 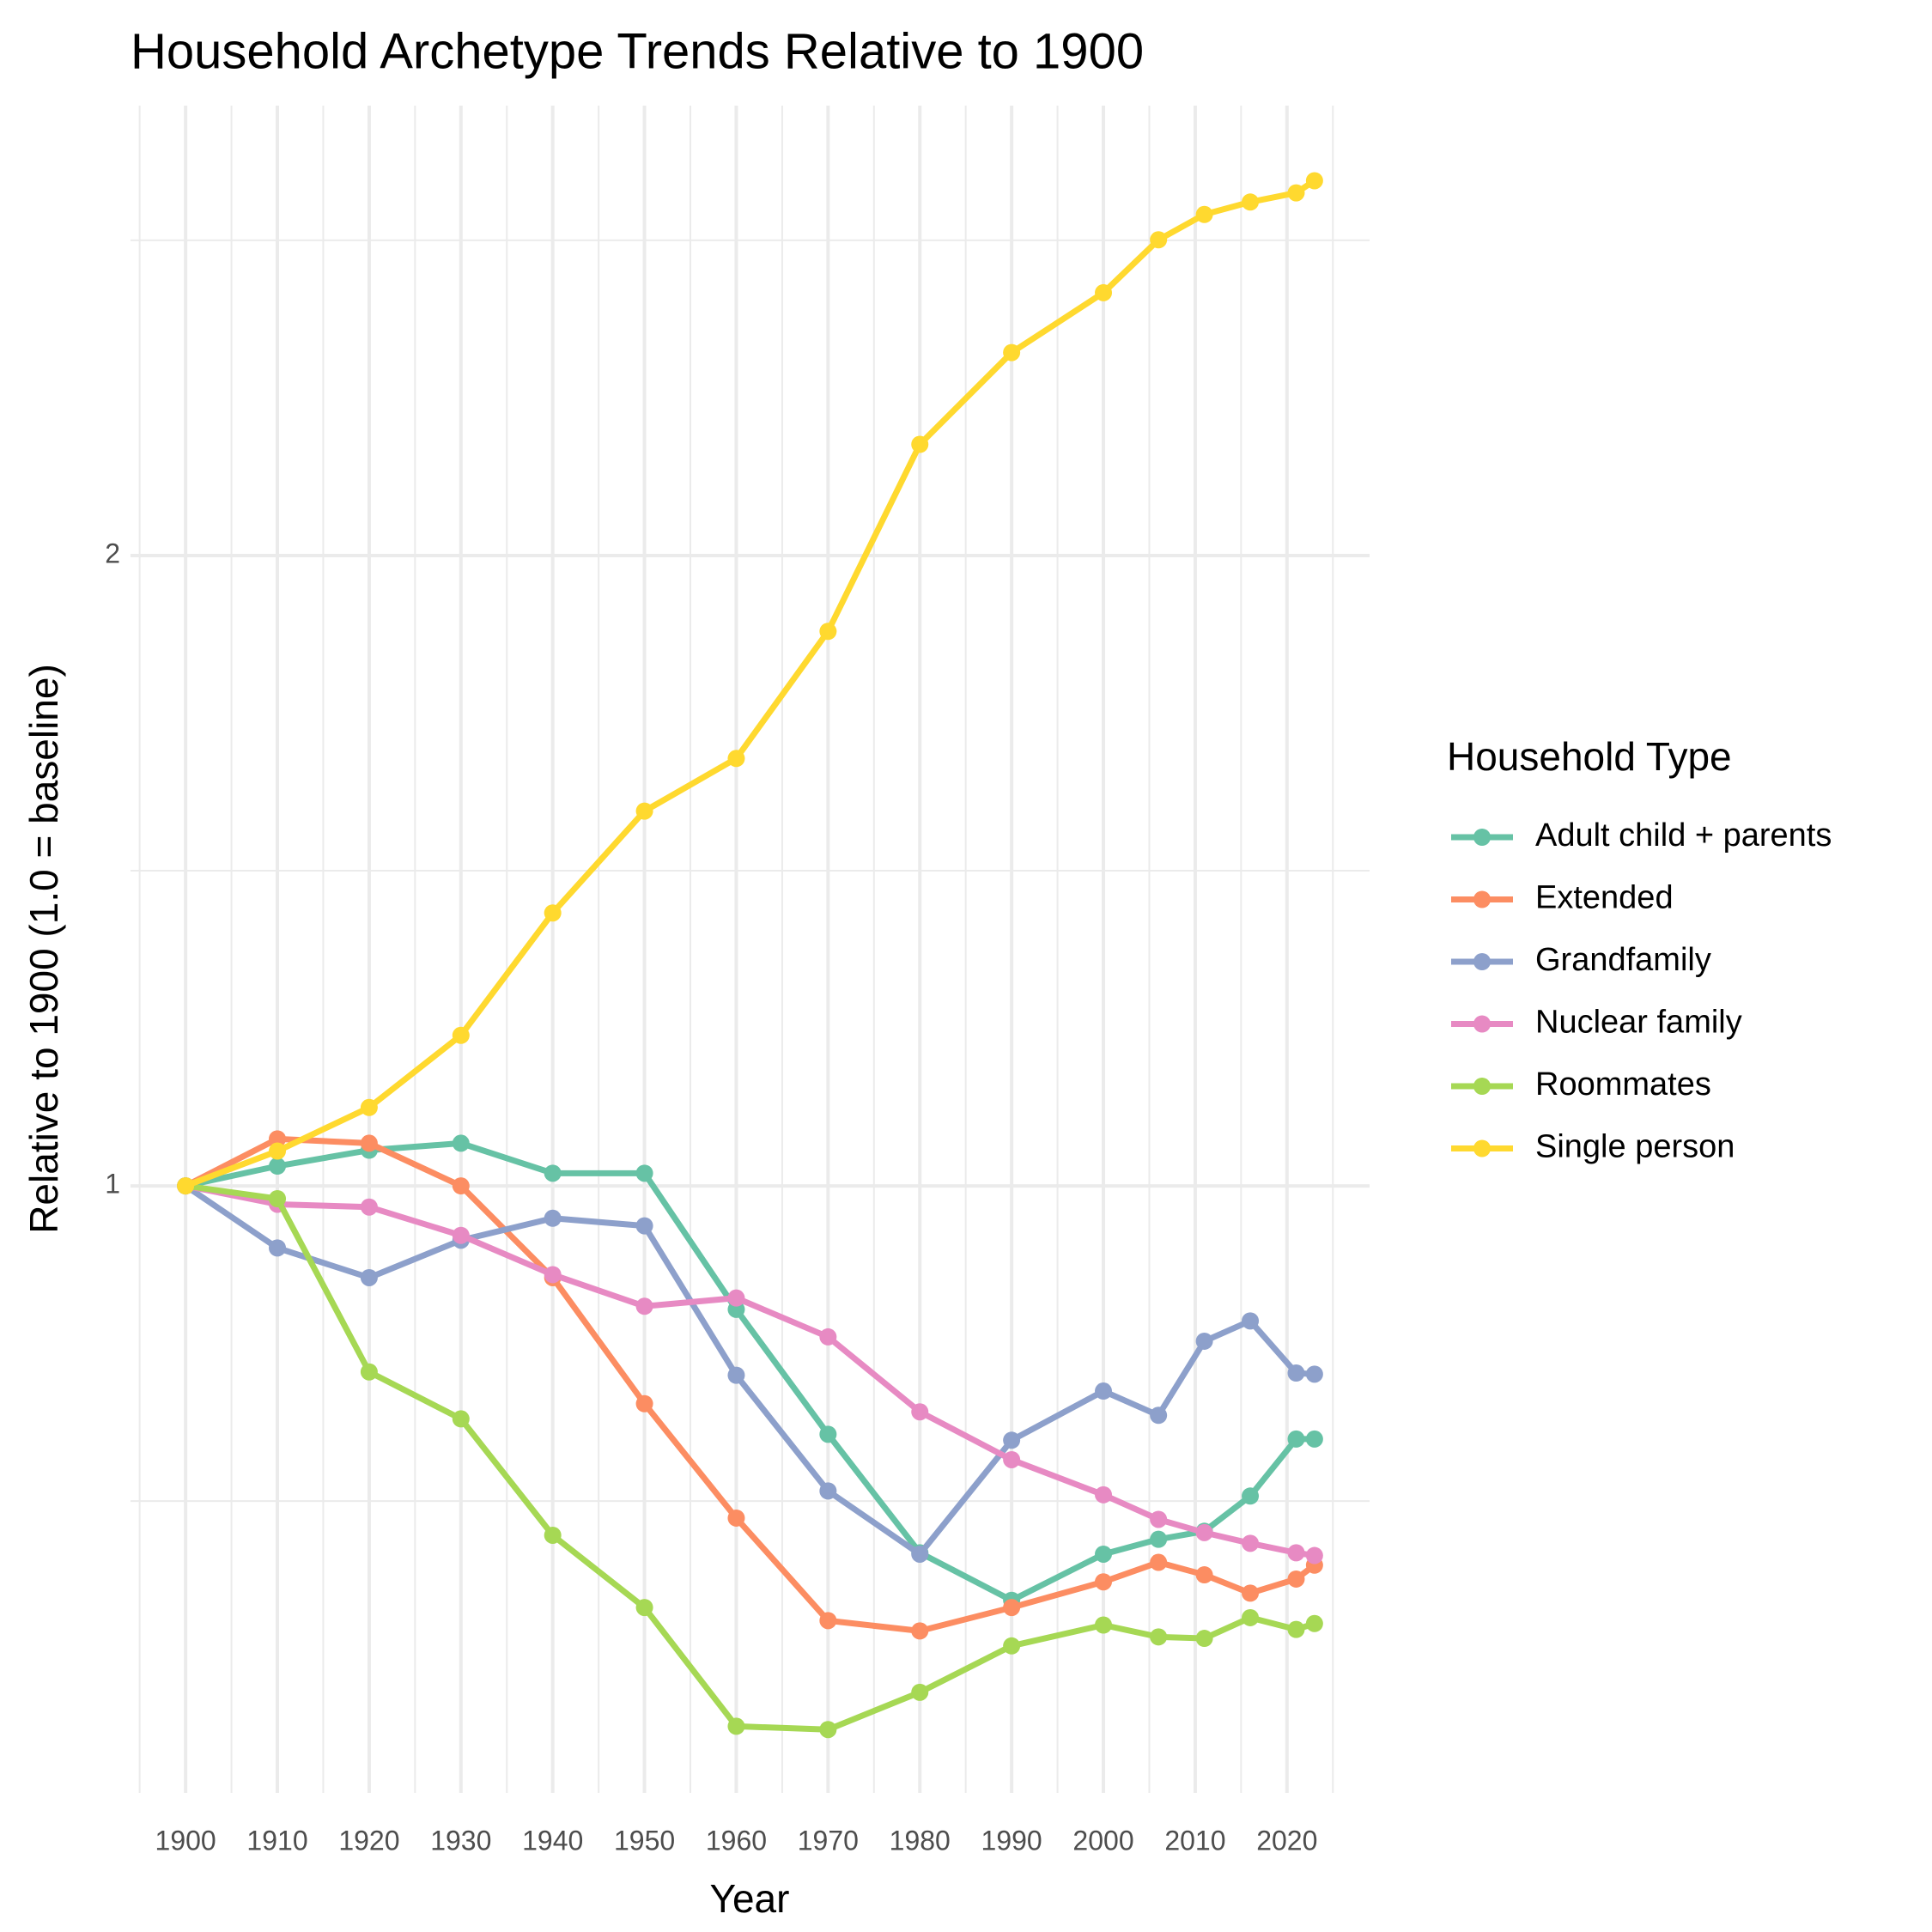 What do you see at coordinates (1605, 898) in the screenshot?
I see `legend-label: Extended` at bounding box center [1605, 898].